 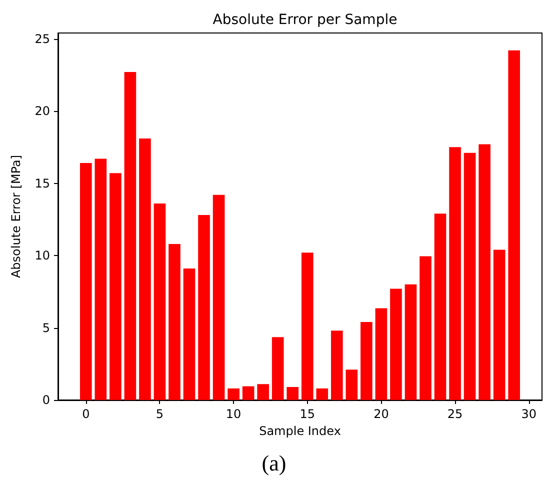 What do you see at coordinates (160, 414) in the screenshot?
I see `x-tick-label: 5` at bounding box center [160, 414].